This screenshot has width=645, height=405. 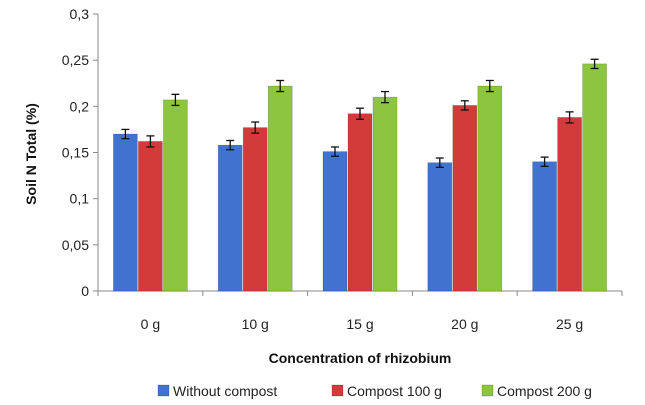 I want to click on y-tick-label: 0,25, so click(x=75, y=60).